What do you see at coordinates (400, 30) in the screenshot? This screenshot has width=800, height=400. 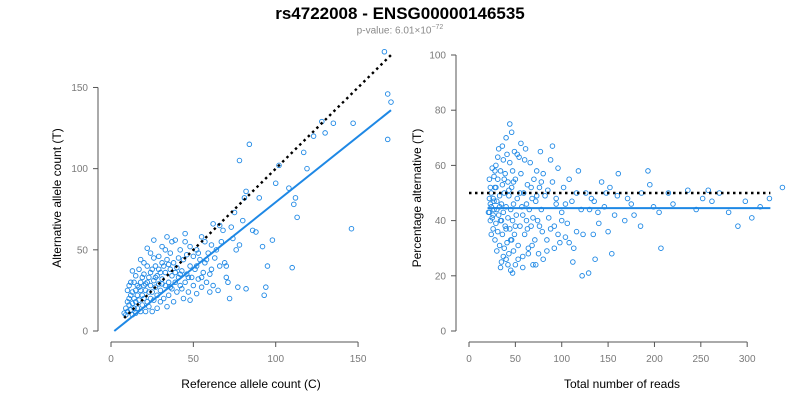 I see `chart-subtitle: p-value: 6.01×10−72` at bounding box center [400, 30].